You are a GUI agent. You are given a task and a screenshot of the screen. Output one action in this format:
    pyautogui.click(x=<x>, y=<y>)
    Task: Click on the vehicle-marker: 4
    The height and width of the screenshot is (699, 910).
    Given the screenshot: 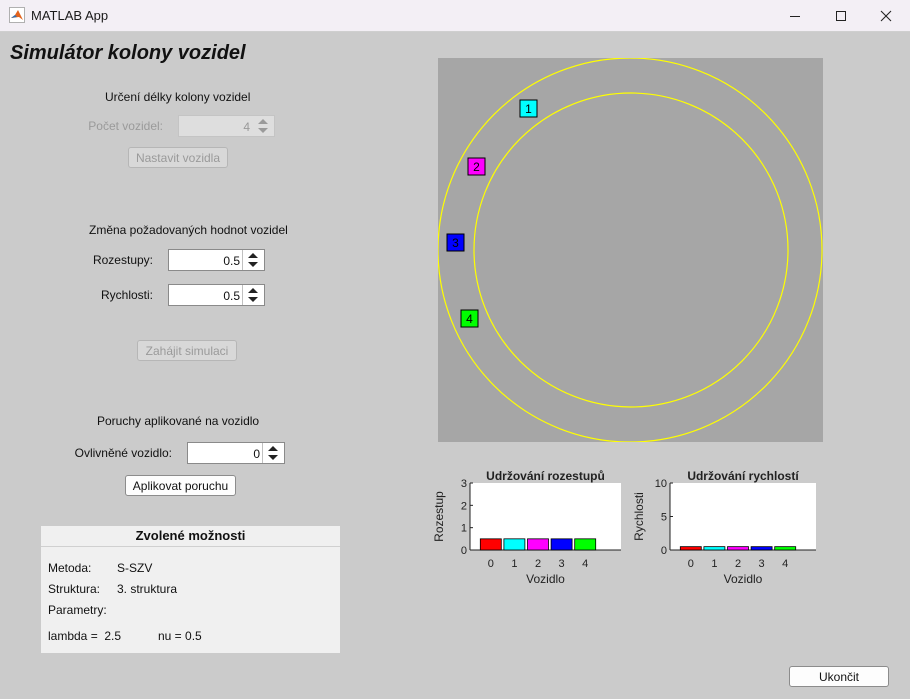 What is the action you would take?
    pyautogui.click(x=469, y=318)
    